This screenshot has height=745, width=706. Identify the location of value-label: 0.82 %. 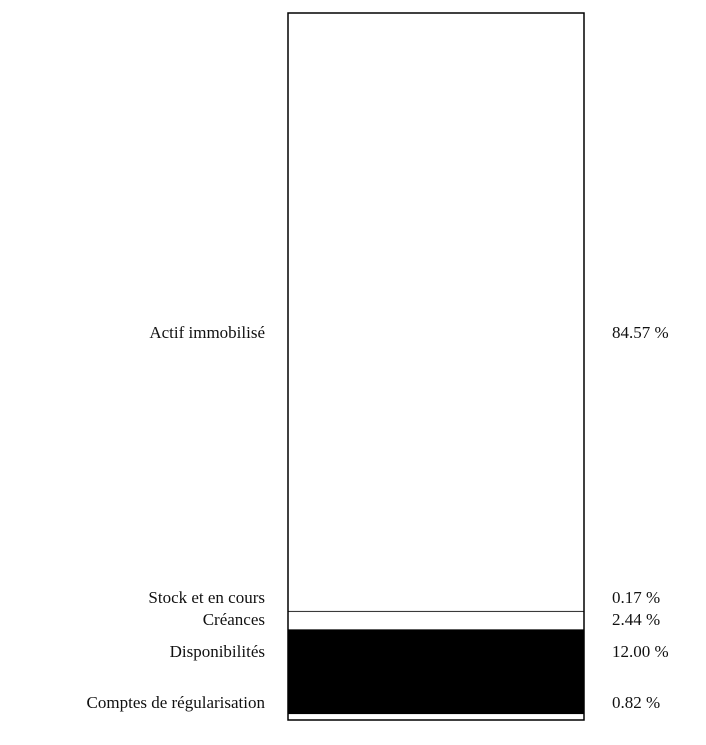
(636, 702).